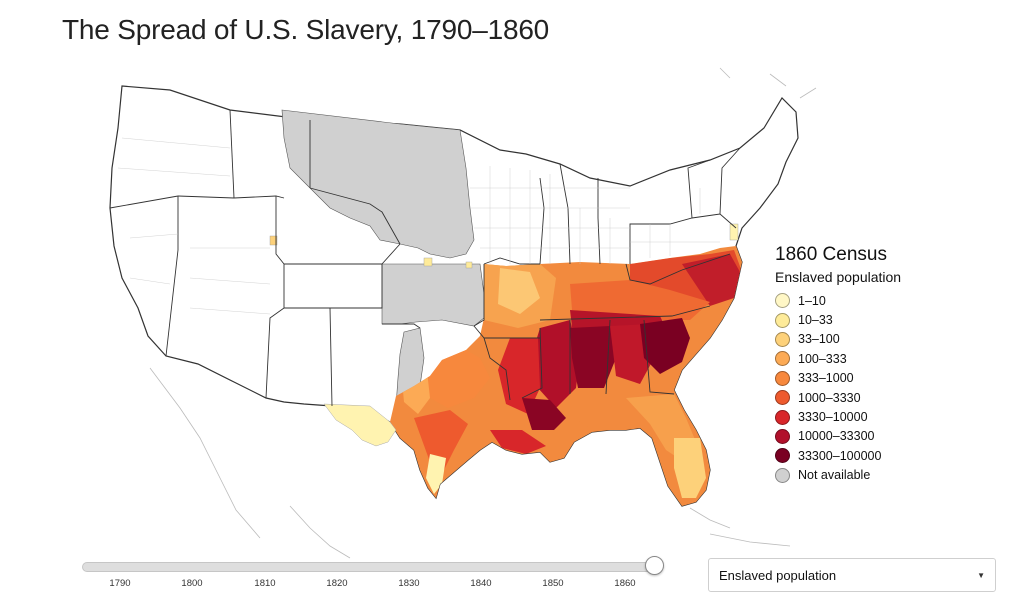  Describe the element at coordinates (812, 300) in the screenshot. I see `legend-label: 1–10` at that location.